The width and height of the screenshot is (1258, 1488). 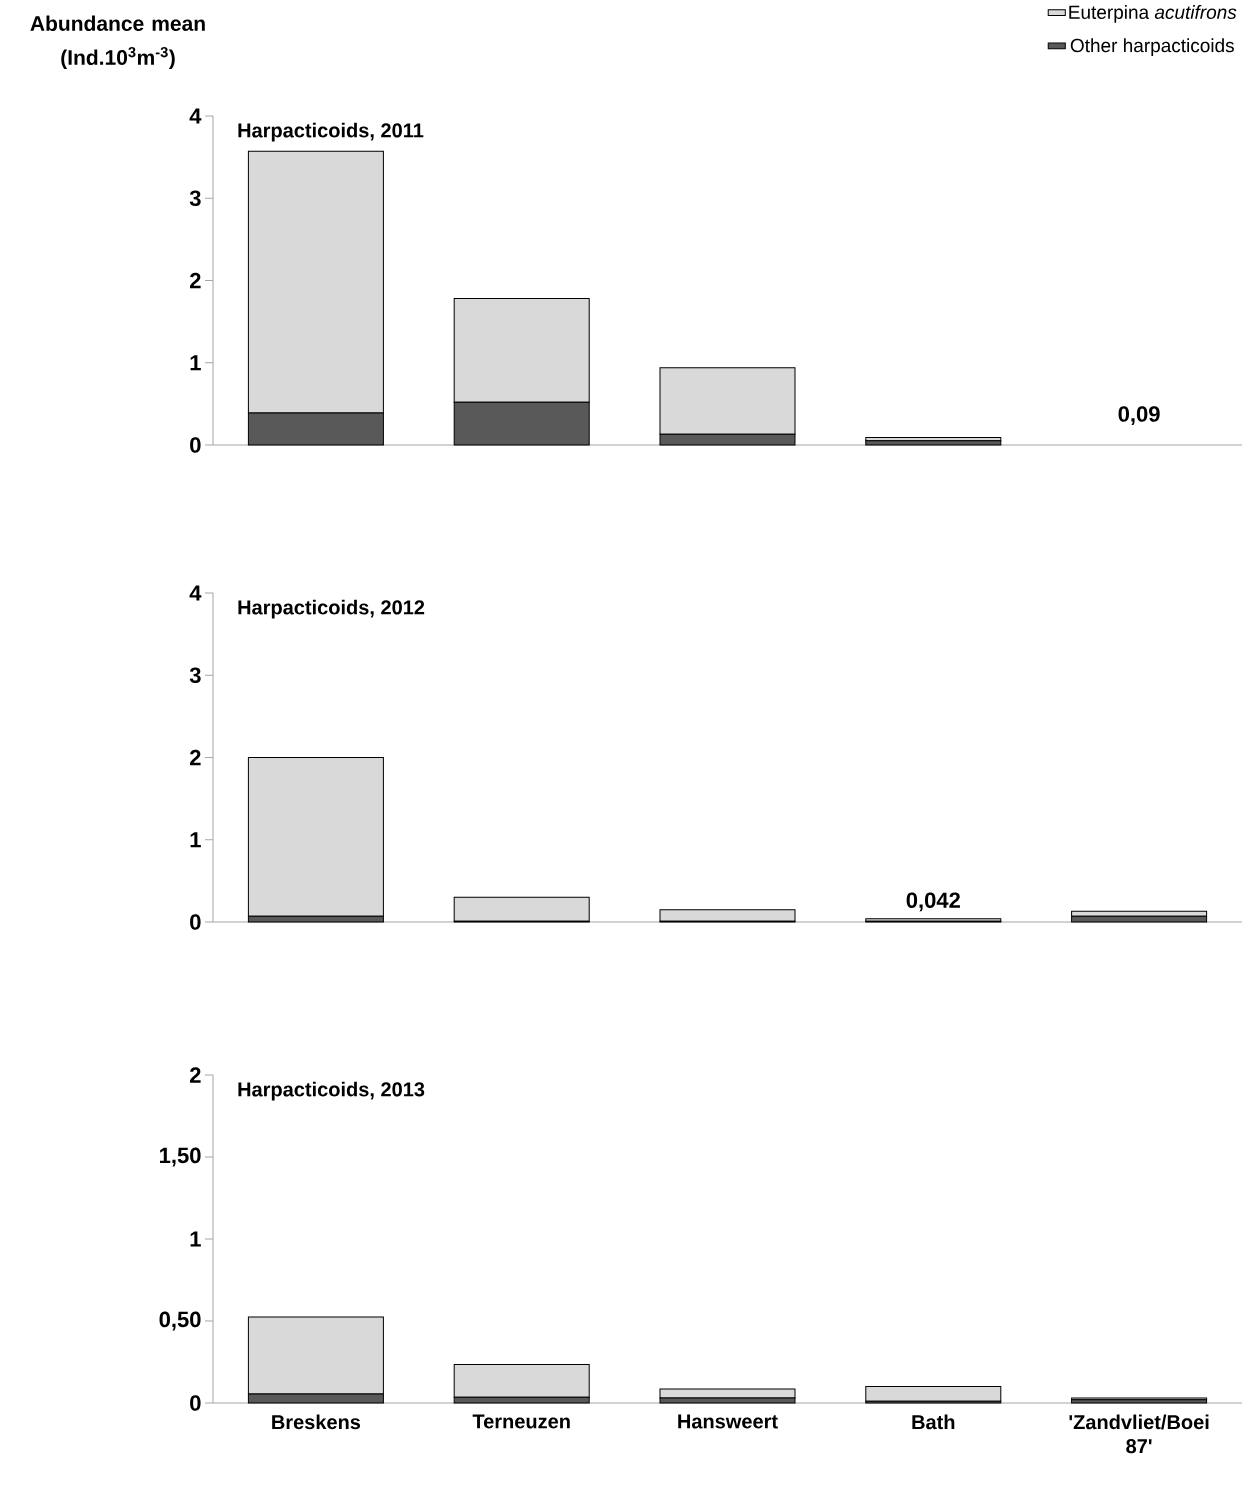 What do you see at coordinates (180, 1157) in the screenshot?
I see `y-tick-label: 1,50` at bounding box center [180, 1157].